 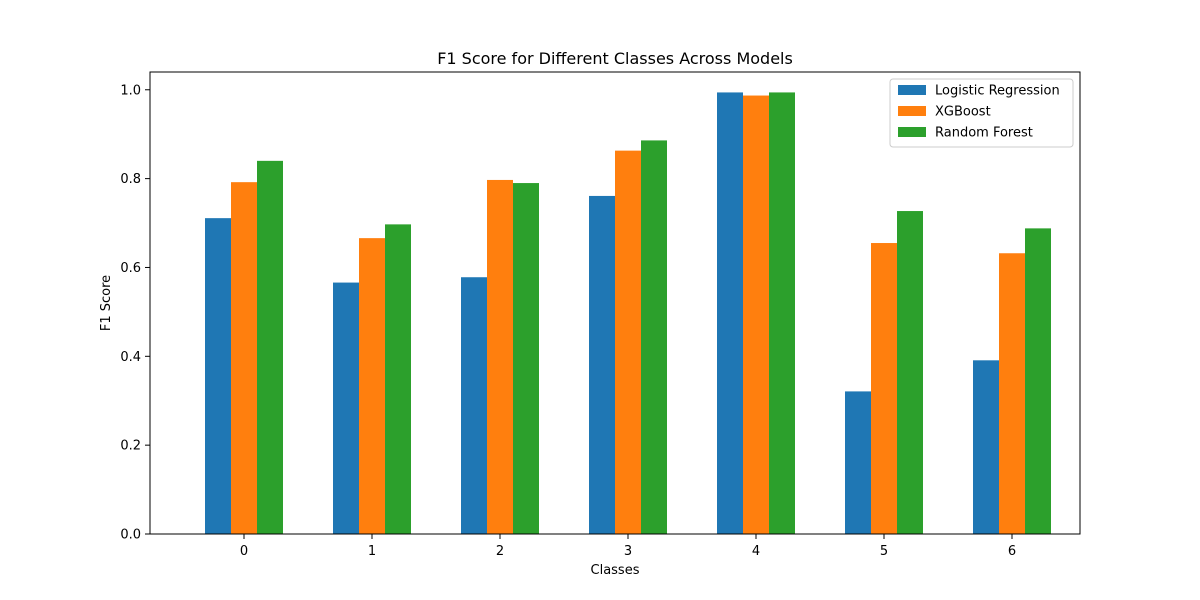 I want to click on y-tick-label: 0.2, so click(x=130, y=446).